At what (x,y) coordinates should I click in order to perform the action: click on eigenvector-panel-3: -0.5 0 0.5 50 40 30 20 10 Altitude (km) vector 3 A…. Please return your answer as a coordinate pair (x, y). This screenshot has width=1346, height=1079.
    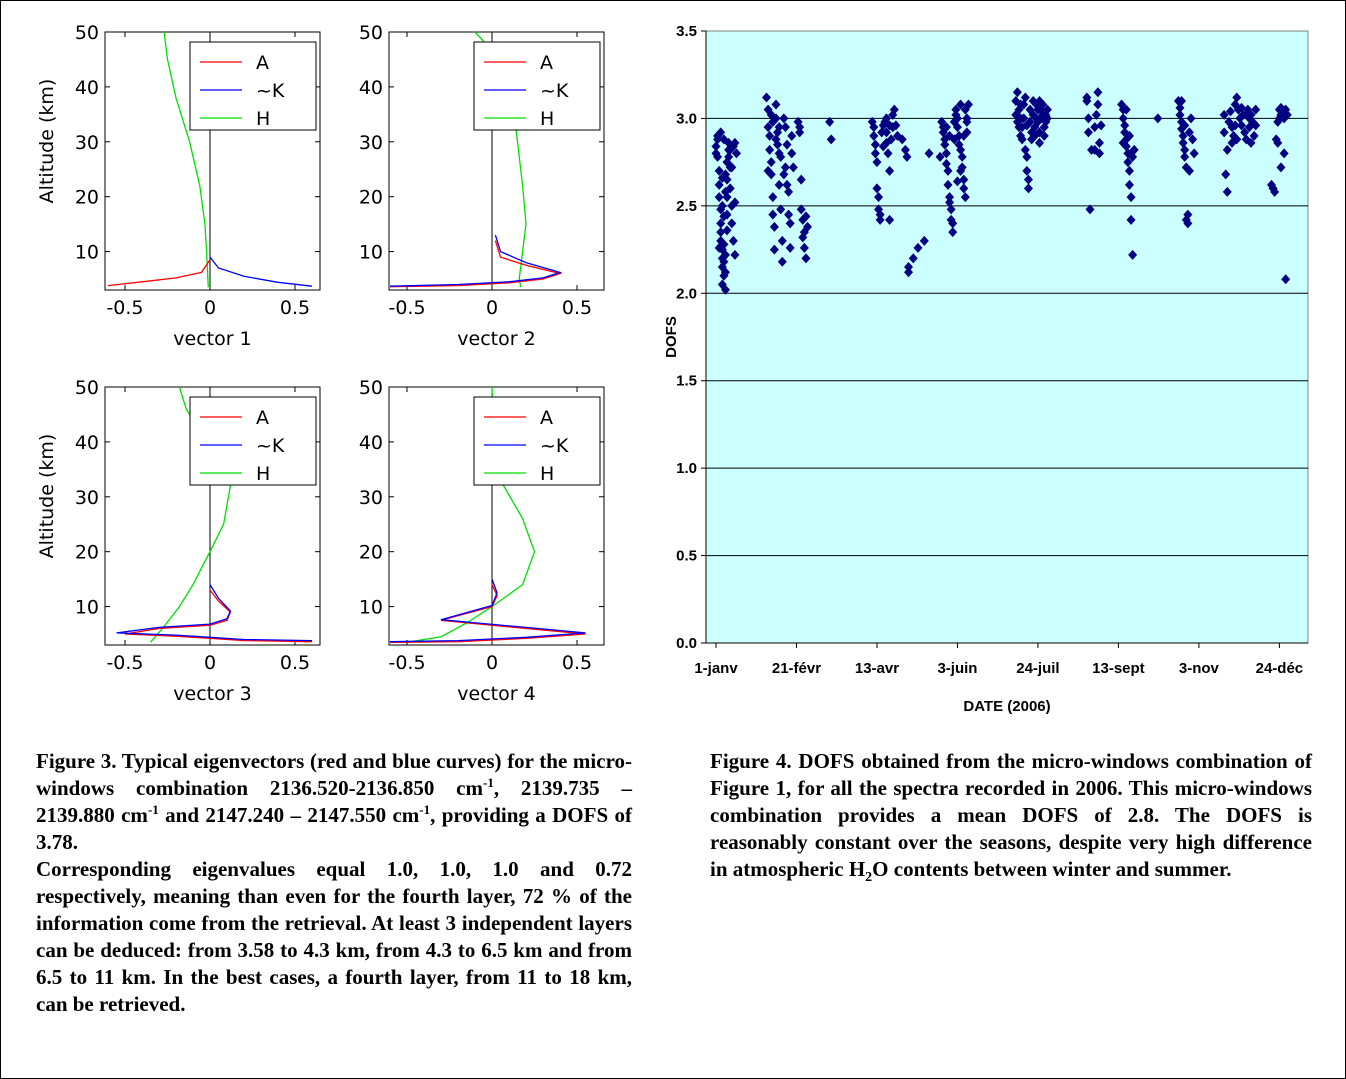
    Looking at the image, I should click on (177, 557).